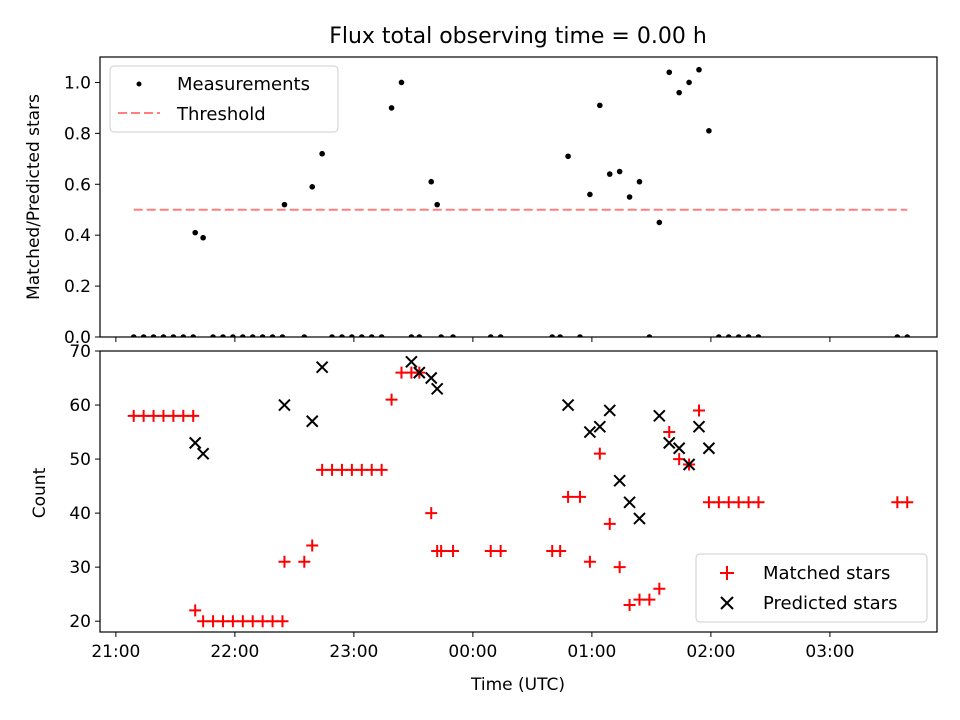  Describe the element at coordinates (829, 652) in the screenshot. I see `bottom-xtick-label: 03:00` at that location.